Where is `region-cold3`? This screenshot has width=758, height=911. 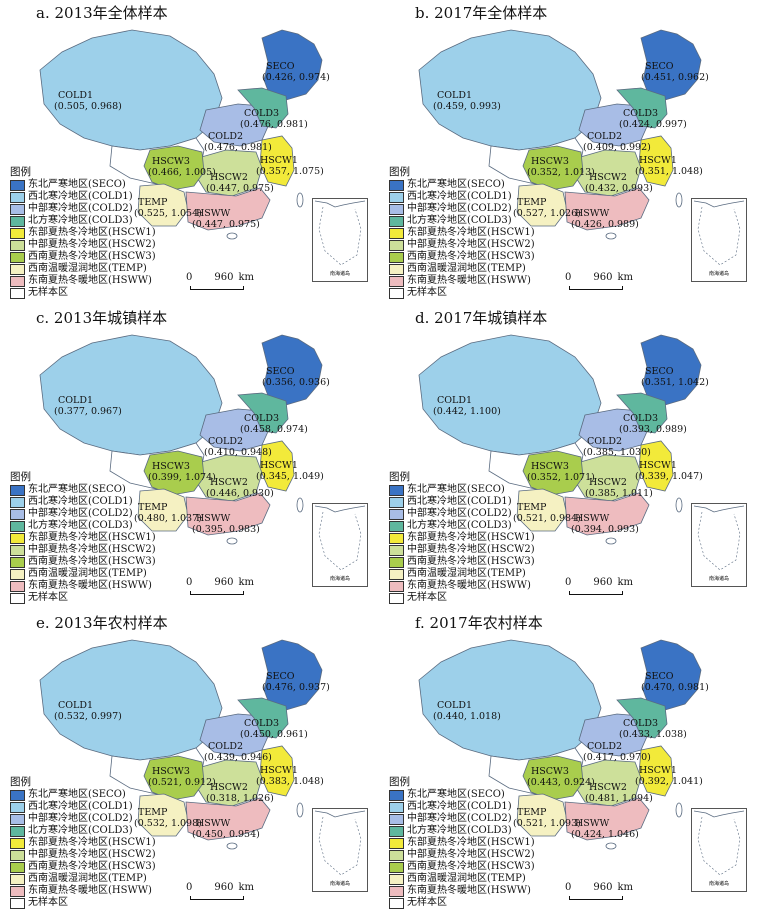
region-cold3 is located at coordinates (642, 108).